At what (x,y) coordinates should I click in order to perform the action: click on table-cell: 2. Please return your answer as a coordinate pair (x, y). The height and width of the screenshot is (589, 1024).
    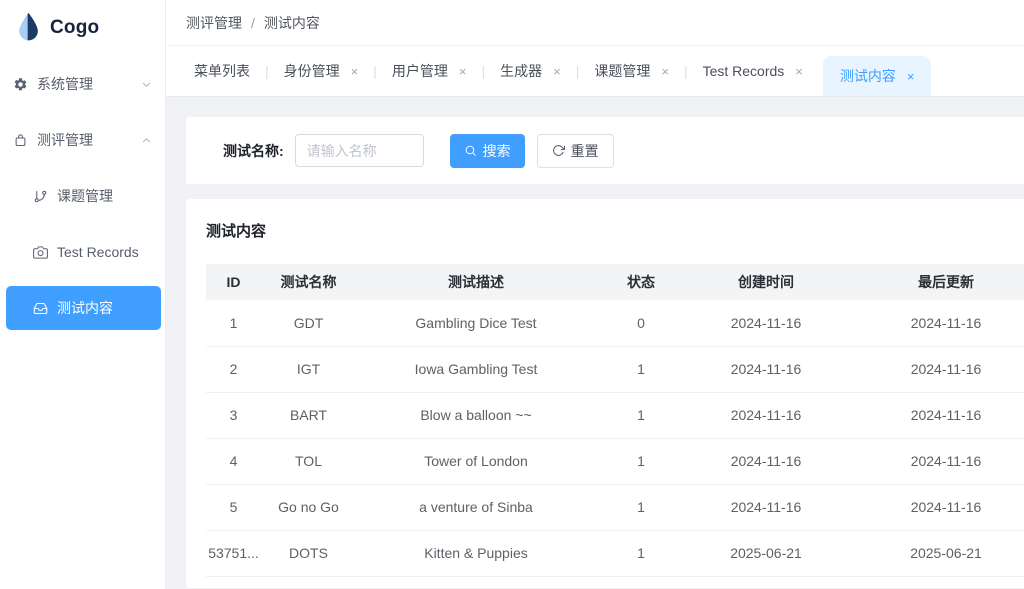
    Looking at the image, I should click on (233, 369).